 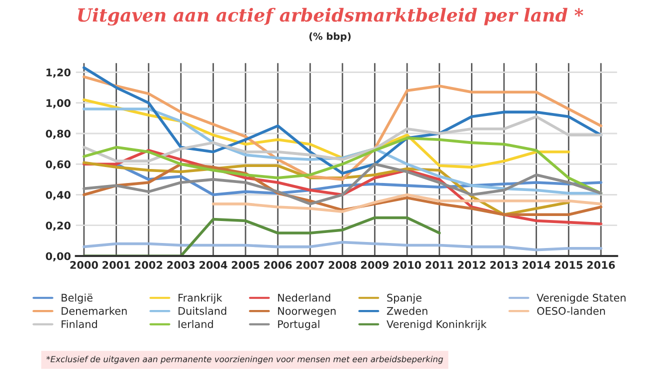 What do you see at coordinates (310, 265) in the screenshot?
I see `x-tick-label: 2007` at bounding box center [310, 265].